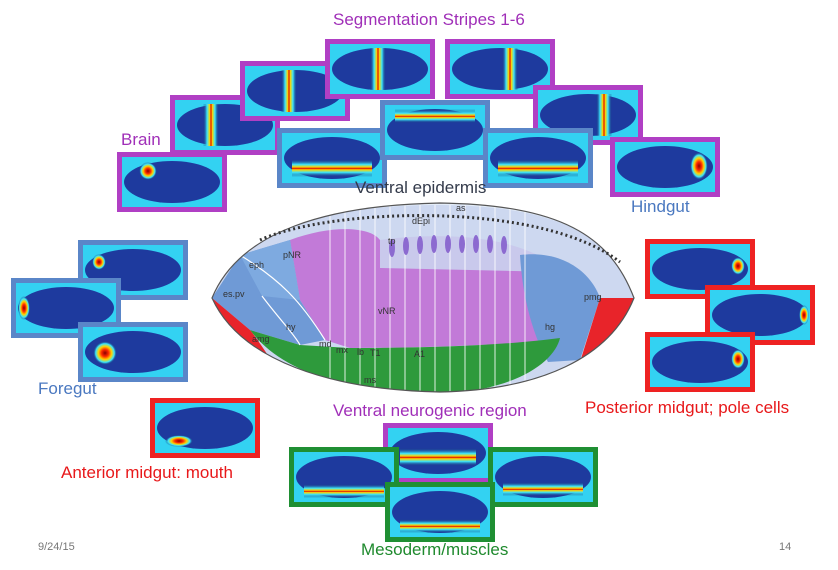  What do you see at coordinates (234, 294) in the screenshot?
I see `label-es-pv: es.pv` at bounding box center [234, 294].